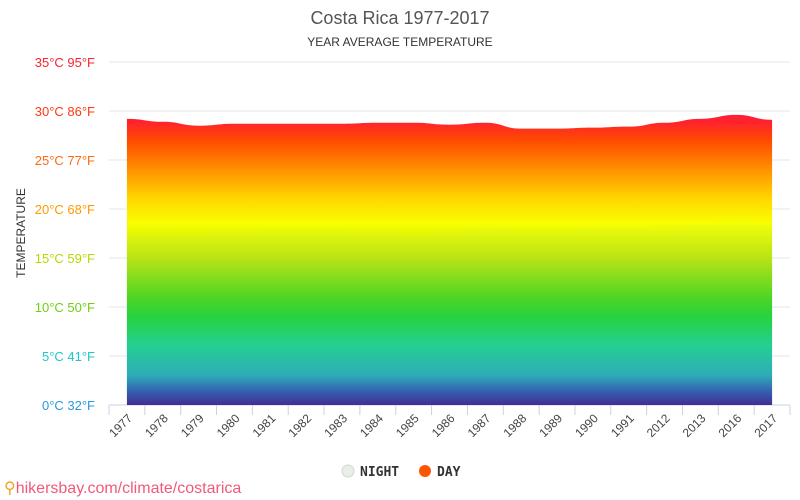  I want to click on source-link: ⚲hikersbay.com/climate/costarica, so click(122, 488).